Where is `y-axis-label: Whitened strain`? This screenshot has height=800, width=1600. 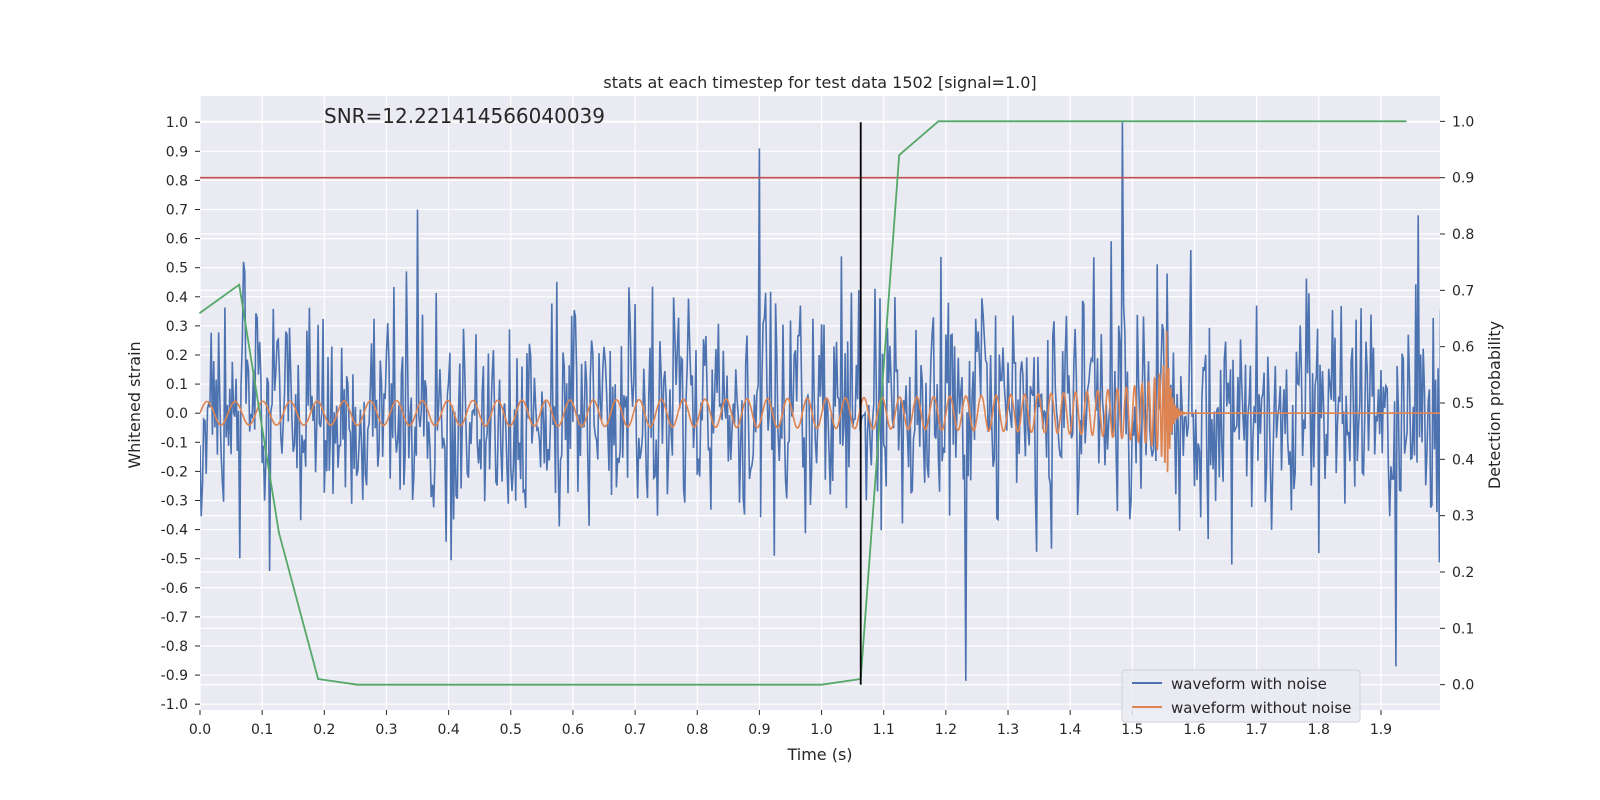 y-axis-label: Whitened strain is located at coordinates (134, 404).